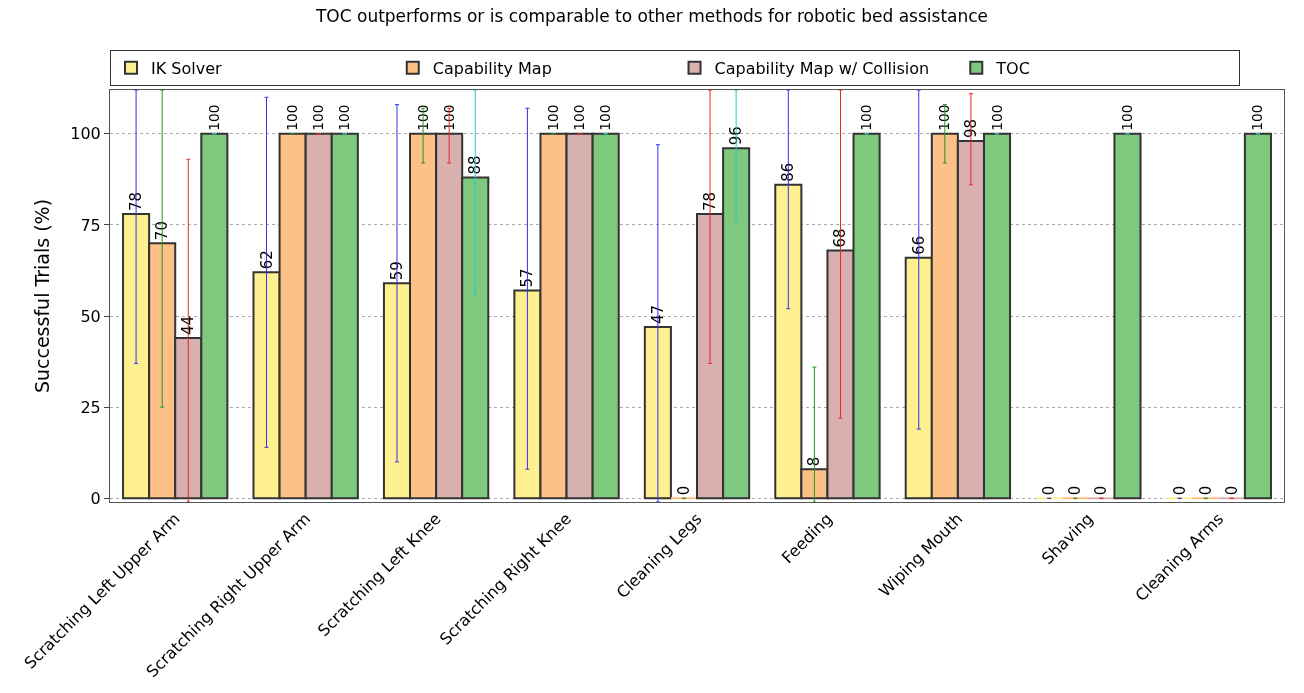  What do you see at coordinates (492, 69) in the screenshot?
I see `legend-label: Capability Map` at bounding box center [492, 69].